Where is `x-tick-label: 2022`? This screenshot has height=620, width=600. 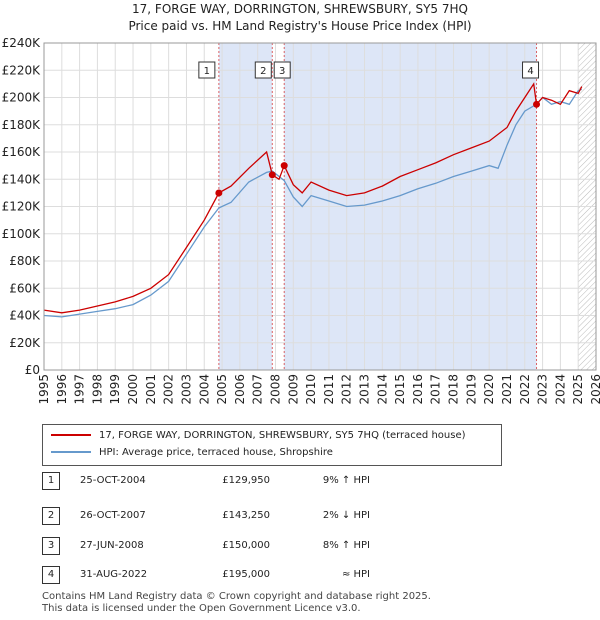 x-tick-label: 2022 is located at coordinates (525, 389).